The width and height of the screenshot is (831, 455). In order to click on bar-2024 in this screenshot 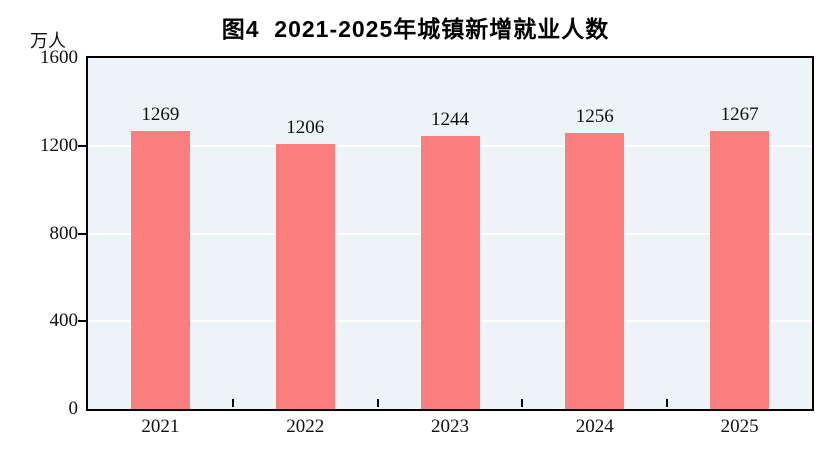, I will do `click(595, 271)`.